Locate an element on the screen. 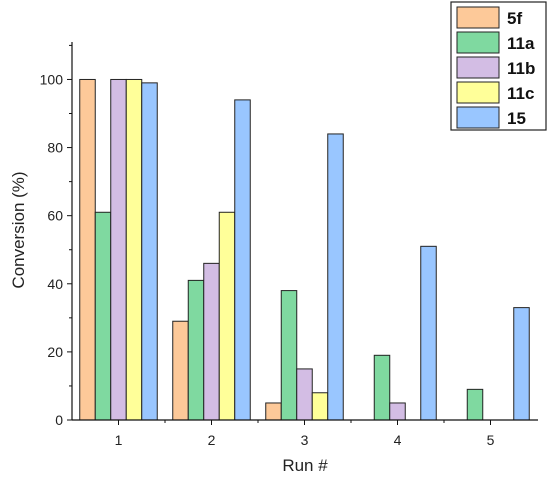  legend-swatch-5f is located at coordinates (478, 17).